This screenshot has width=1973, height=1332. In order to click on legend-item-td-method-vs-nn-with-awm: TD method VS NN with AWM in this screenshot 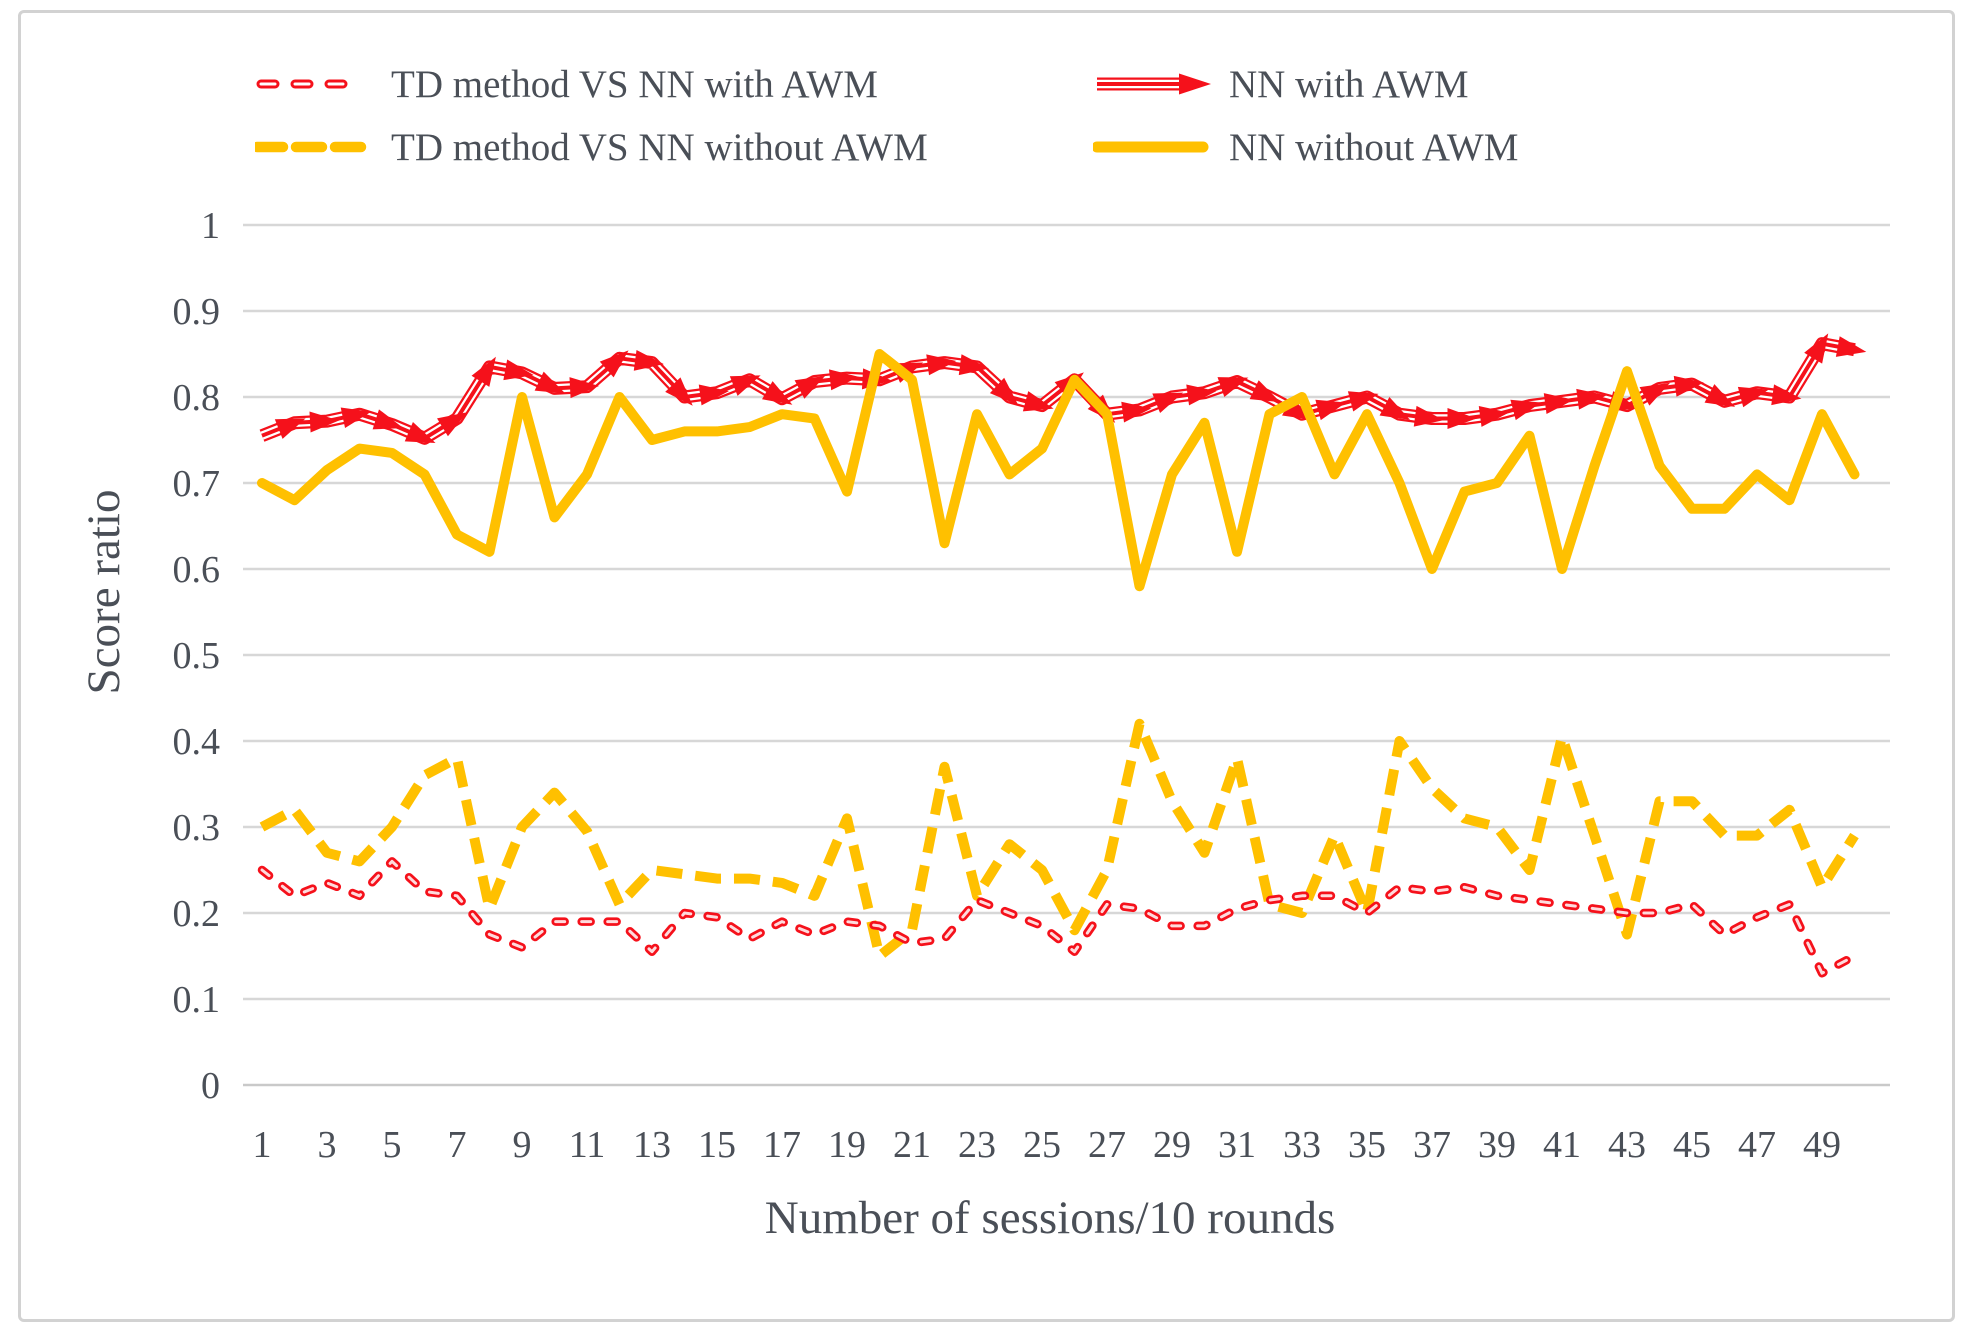, I will do `click(566, 84)`.